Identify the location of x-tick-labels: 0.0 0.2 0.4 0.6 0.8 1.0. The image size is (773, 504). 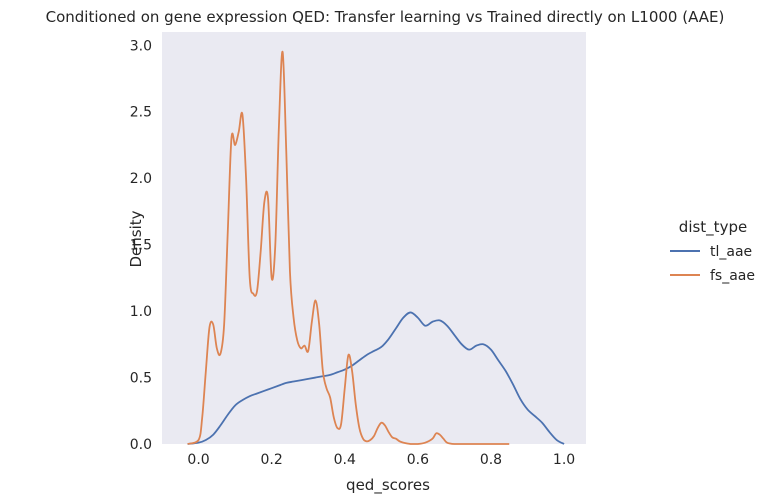
(381, 460).